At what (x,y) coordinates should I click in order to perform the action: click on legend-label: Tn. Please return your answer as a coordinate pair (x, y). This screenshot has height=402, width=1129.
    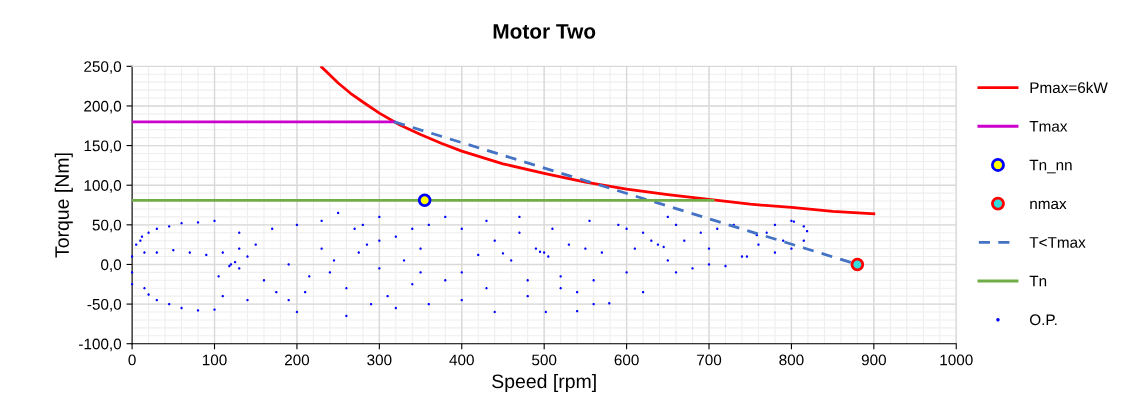
    Looking at the image, I should click on (1038, 281).